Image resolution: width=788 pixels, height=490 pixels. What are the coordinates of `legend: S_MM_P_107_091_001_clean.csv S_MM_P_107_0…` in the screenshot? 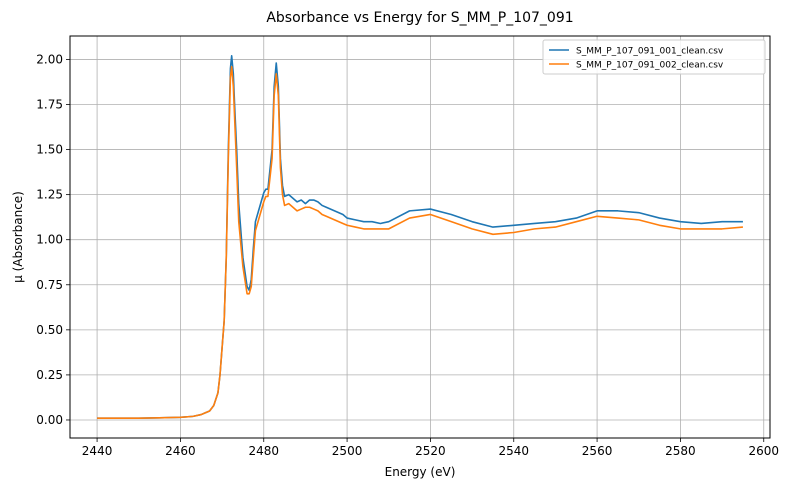 It's located at (654, 57).